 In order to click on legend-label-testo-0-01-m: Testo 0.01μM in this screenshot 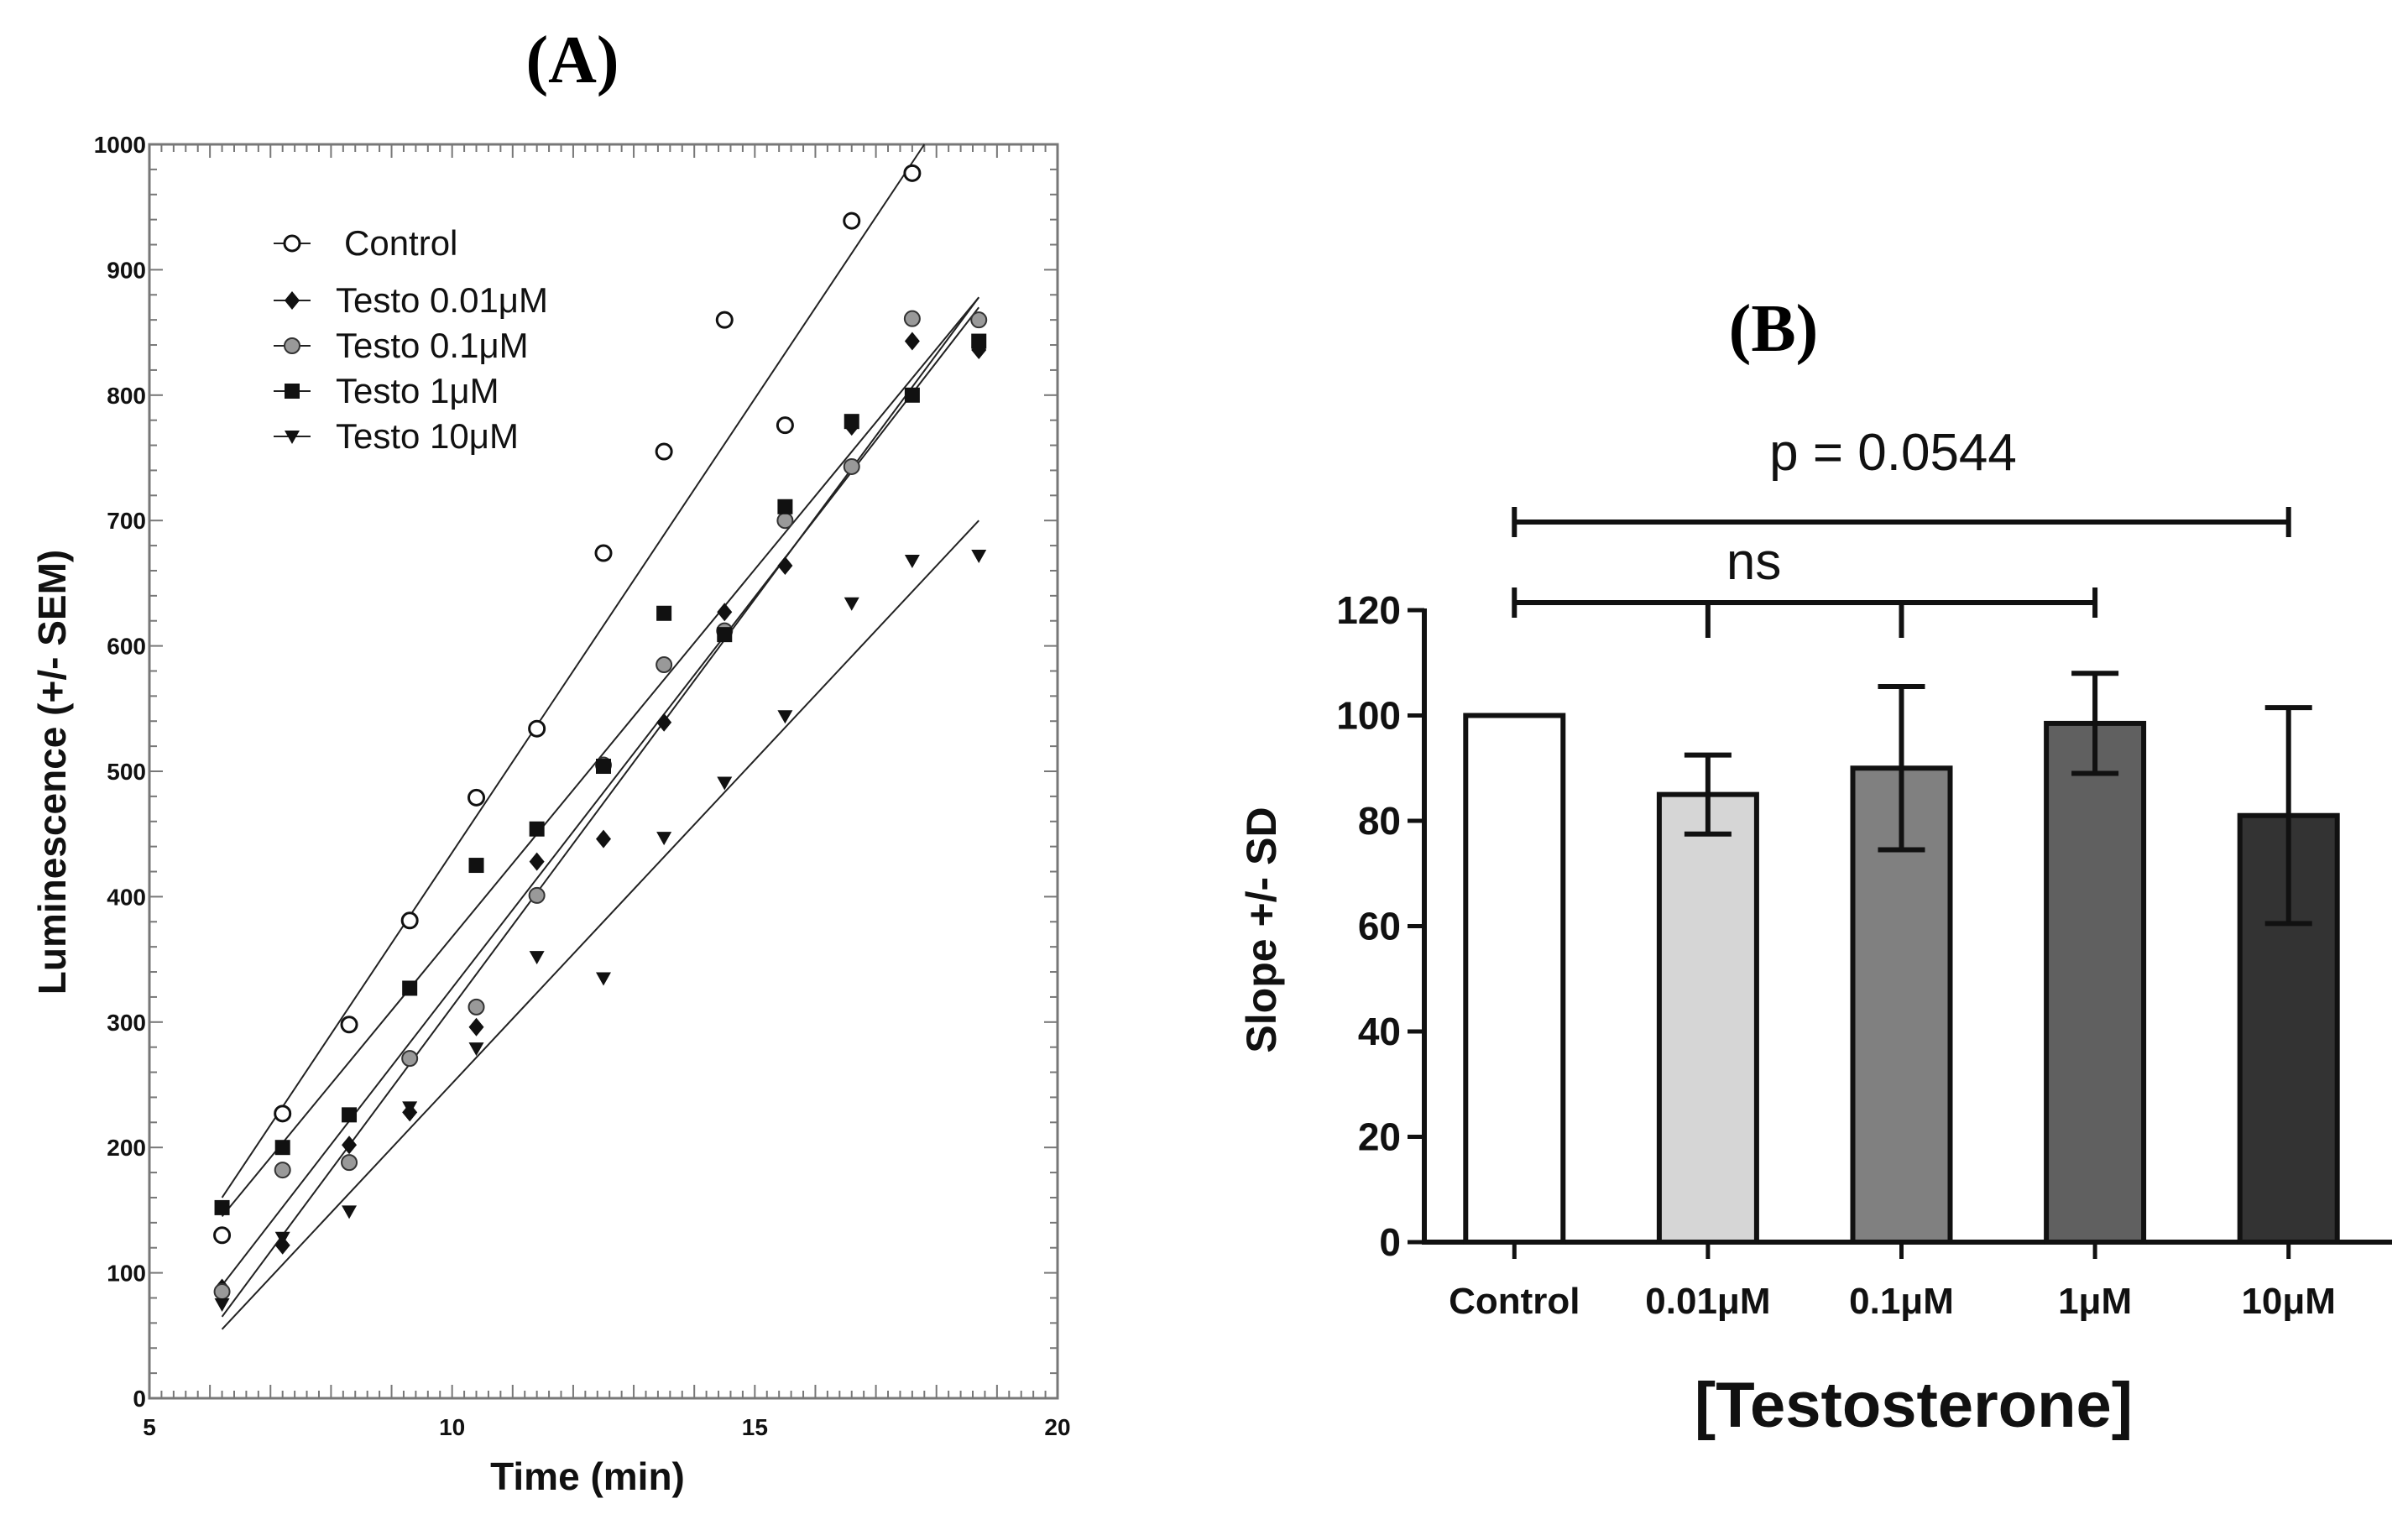, I will do `click(442, 300)`.